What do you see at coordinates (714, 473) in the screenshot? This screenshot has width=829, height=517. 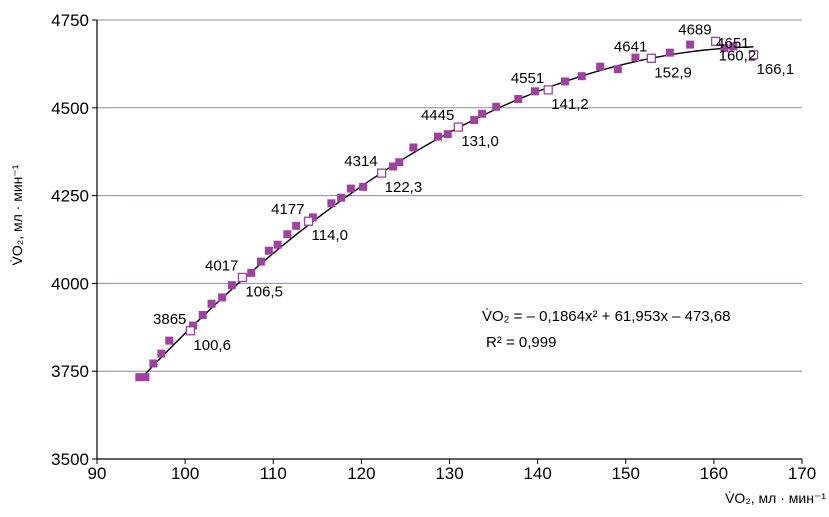 I see `x-tick-label: 160` at bounding box center [714, 473].